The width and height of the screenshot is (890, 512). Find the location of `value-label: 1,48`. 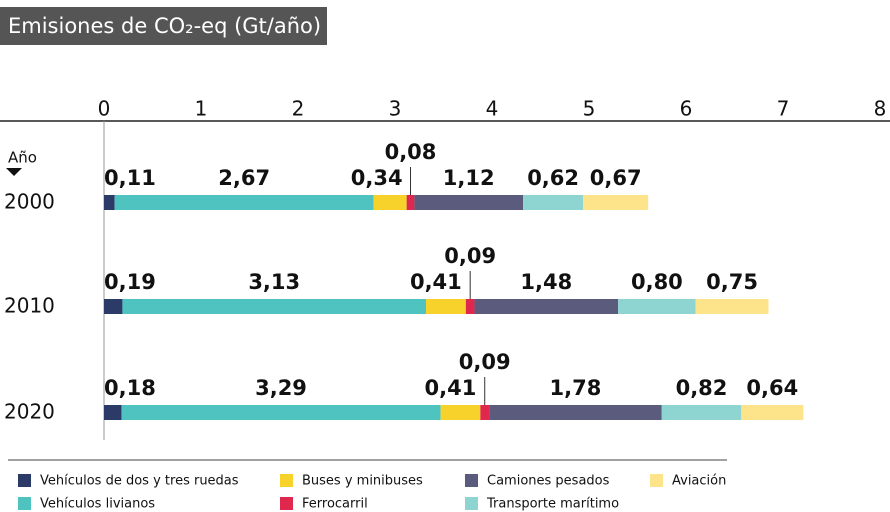

value-label: 1,48 is located at coordinates (546, 282).